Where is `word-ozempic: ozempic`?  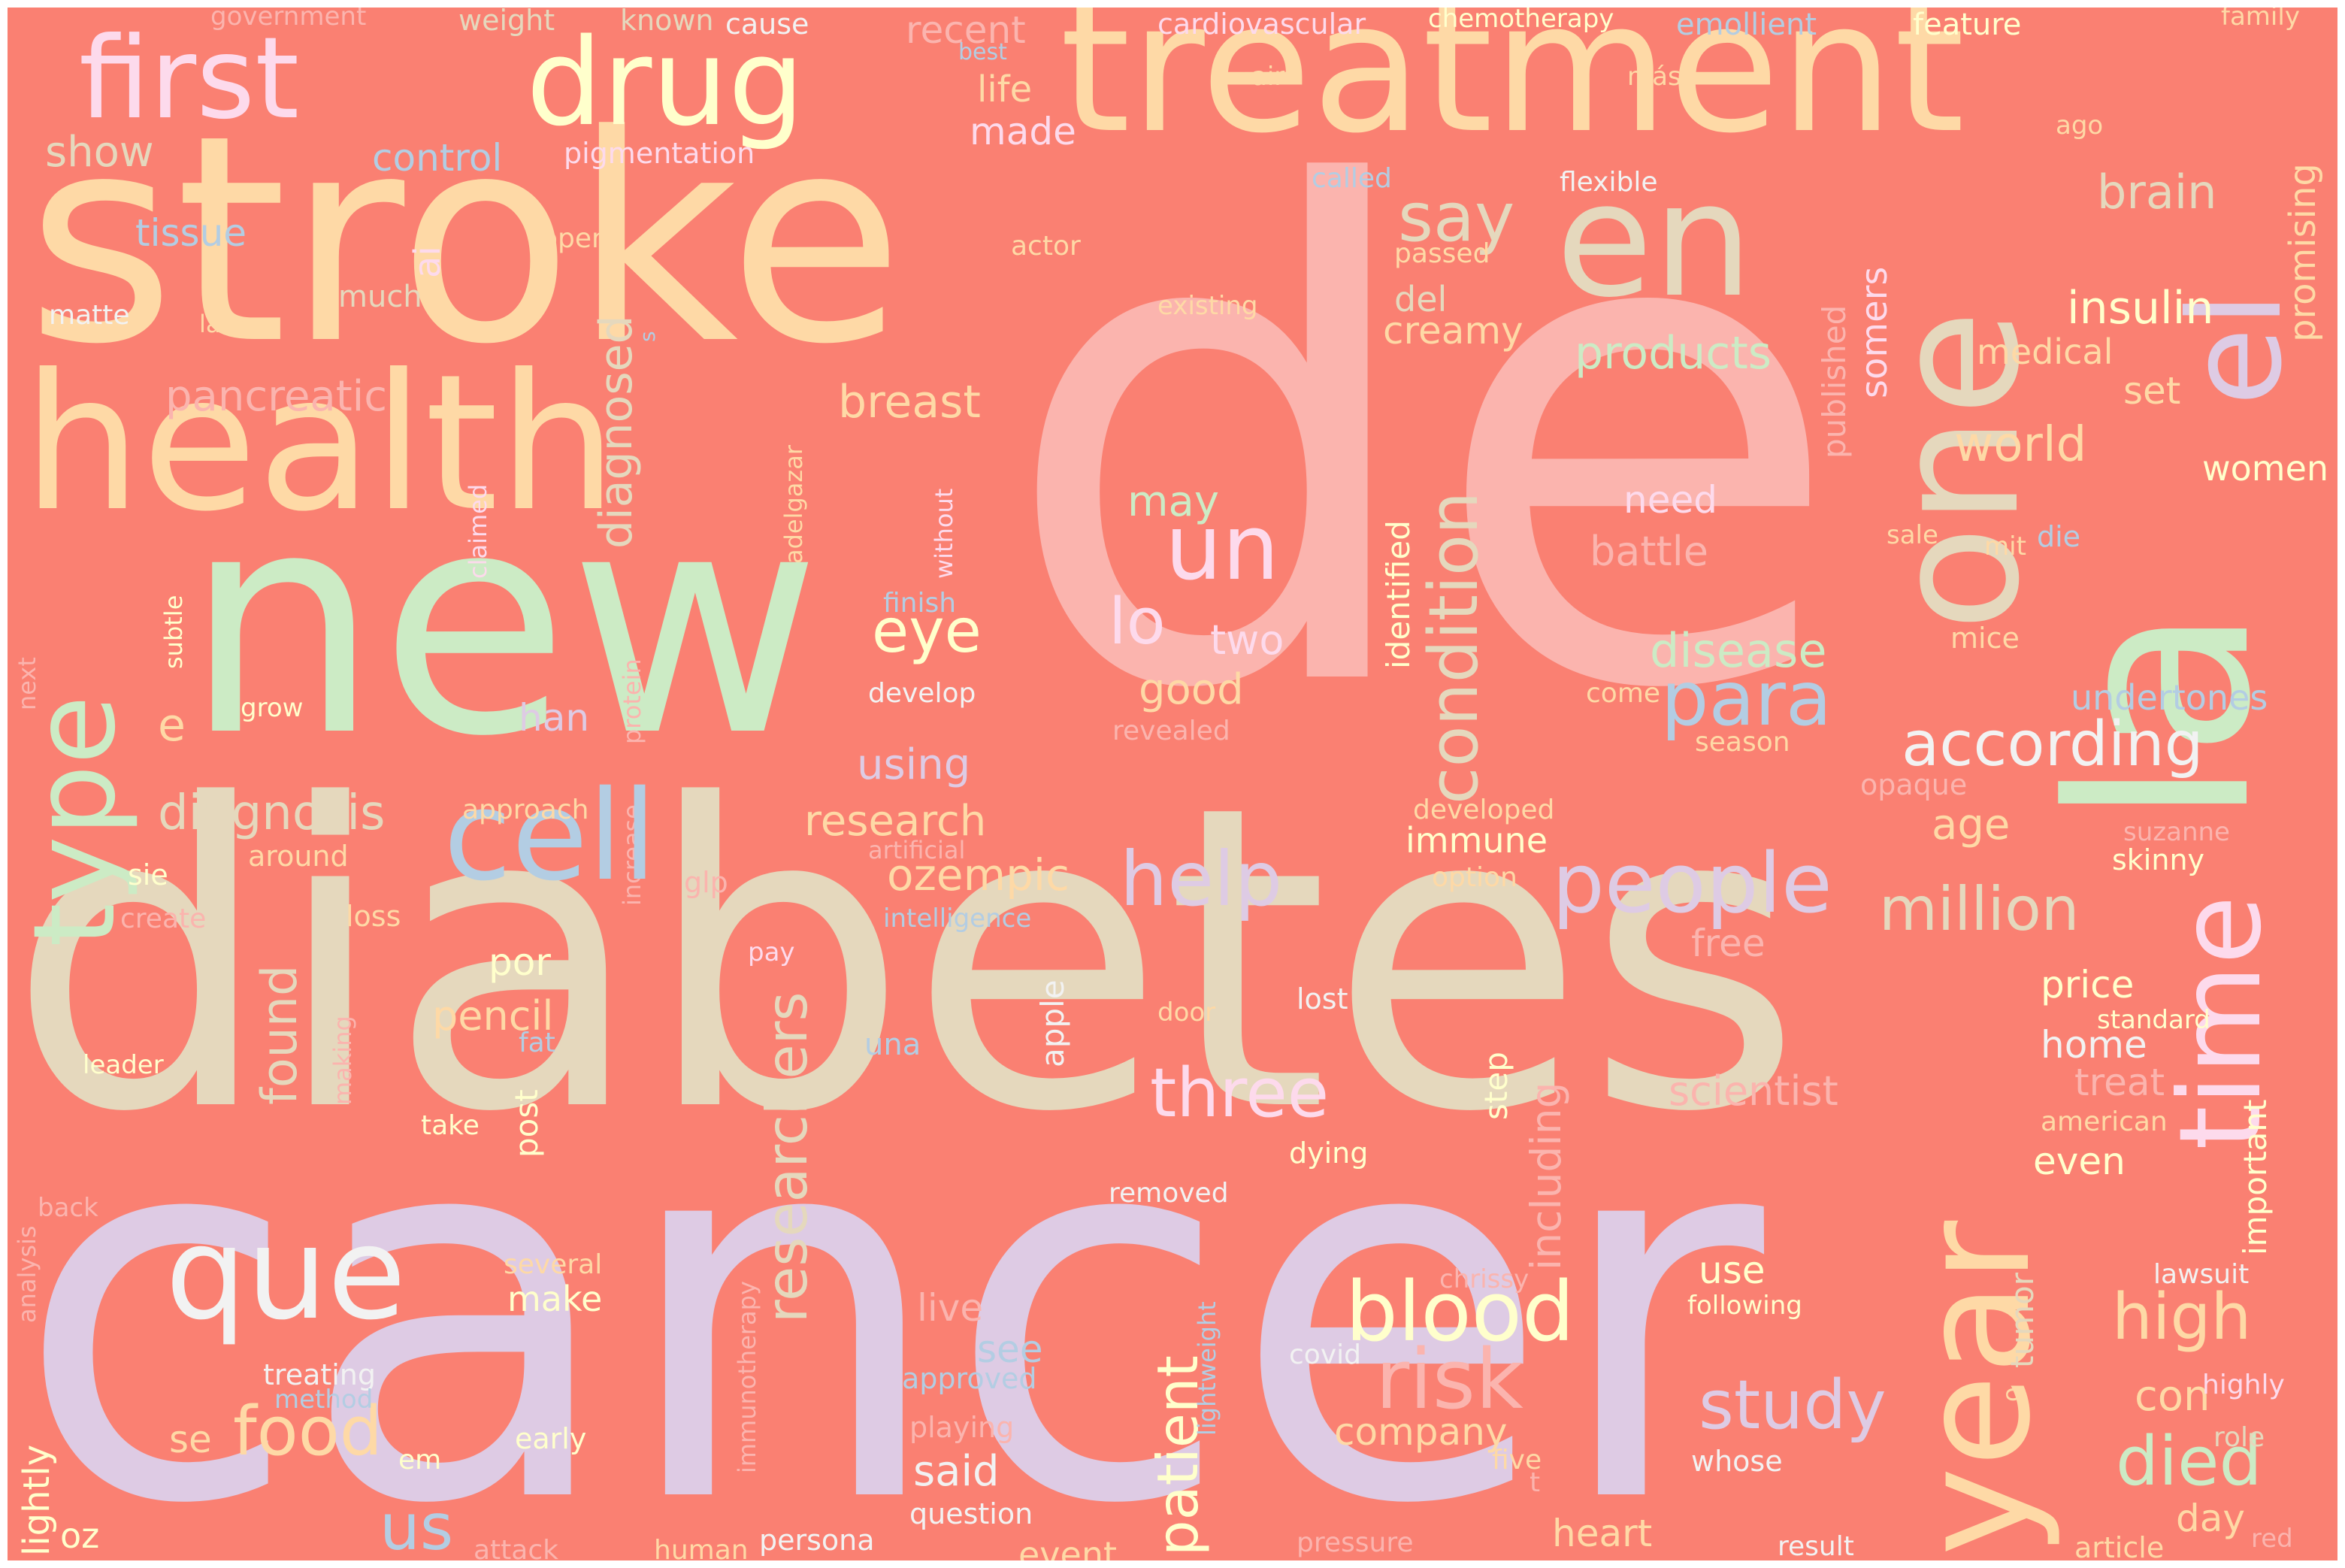 word-ozempic: ozempic is located at coordinates (978, 875).